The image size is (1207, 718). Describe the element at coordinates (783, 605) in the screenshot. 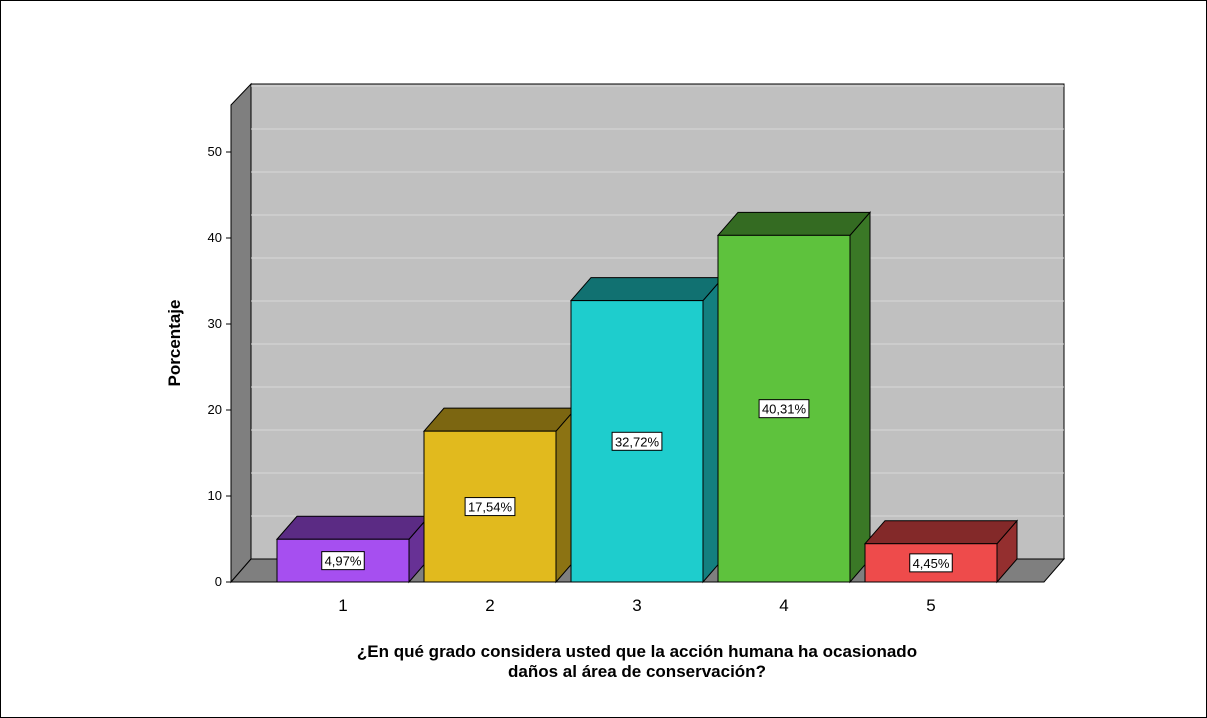

I see `x-tick-label: 4` at that location.